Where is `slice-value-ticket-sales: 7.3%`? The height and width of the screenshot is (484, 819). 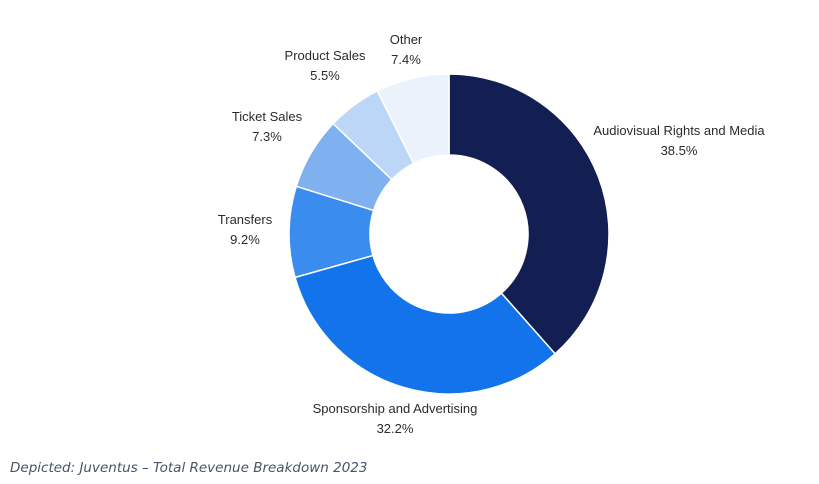
slice-value-ticket-sales: 7.3% is located at coordinates (267, 136).